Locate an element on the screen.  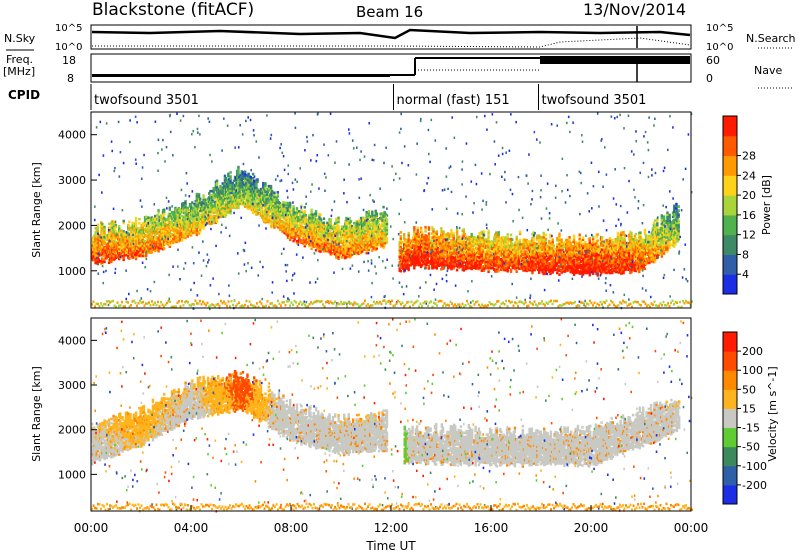
date-title: 13/Nov/2014 is located at coordinates (634, 9).